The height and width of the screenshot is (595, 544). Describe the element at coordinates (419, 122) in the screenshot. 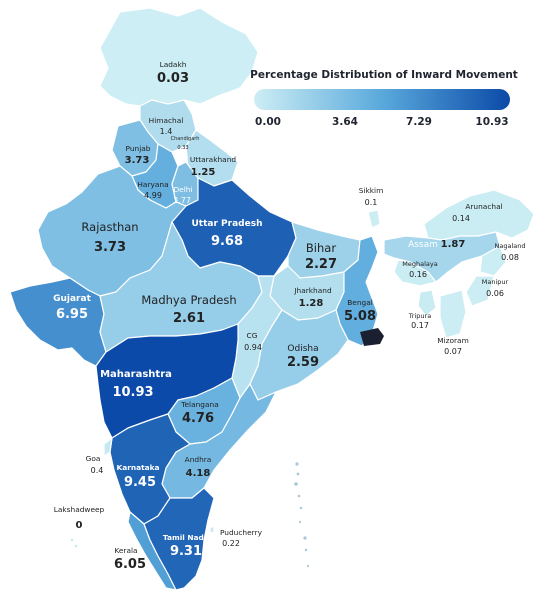

I see `legend-tick: 7.29` at that location.